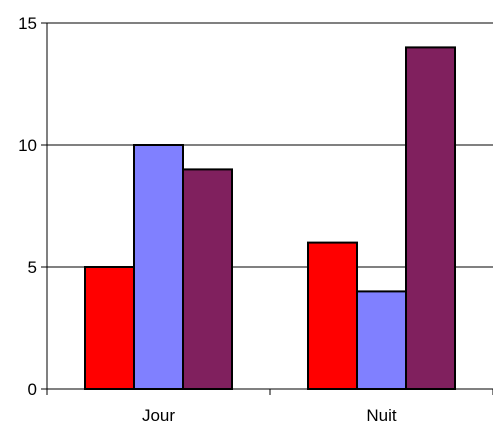 The image size is (493, 429). What do you see at coordinates (27, 145) in the screenshot?
I see `y-tick-label: 10` at bounding box center [27, 145].